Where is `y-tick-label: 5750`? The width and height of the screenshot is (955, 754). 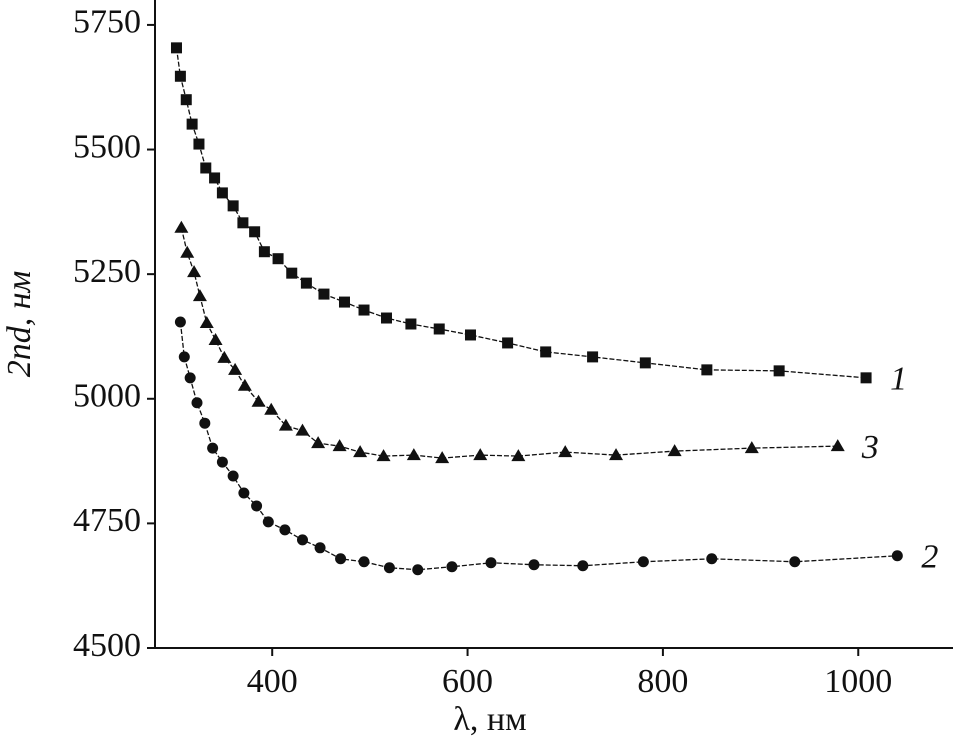 y-tick-label: 5750 is located at coordinates (107, 22).